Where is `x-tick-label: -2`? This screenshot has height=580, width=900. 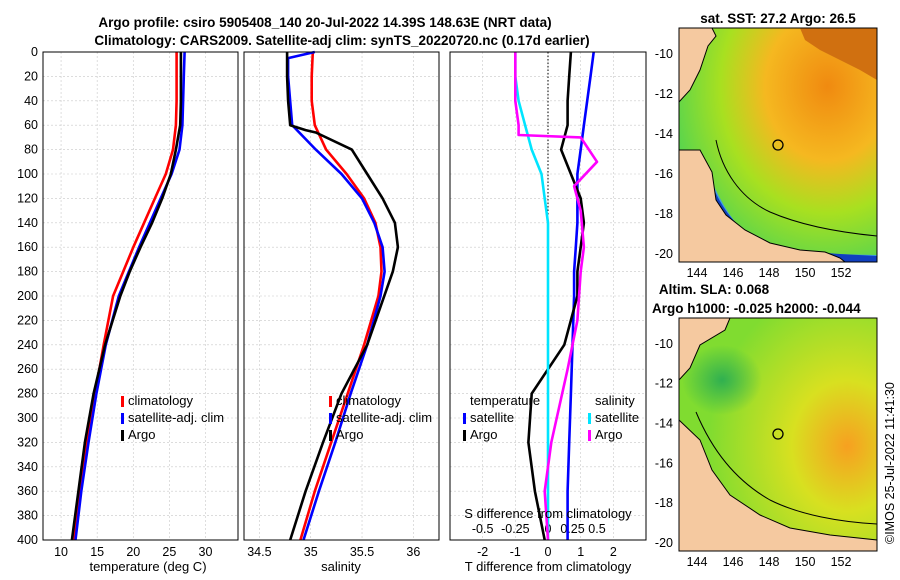 x-tick-label: -2 is located at coordinates (482, 552).